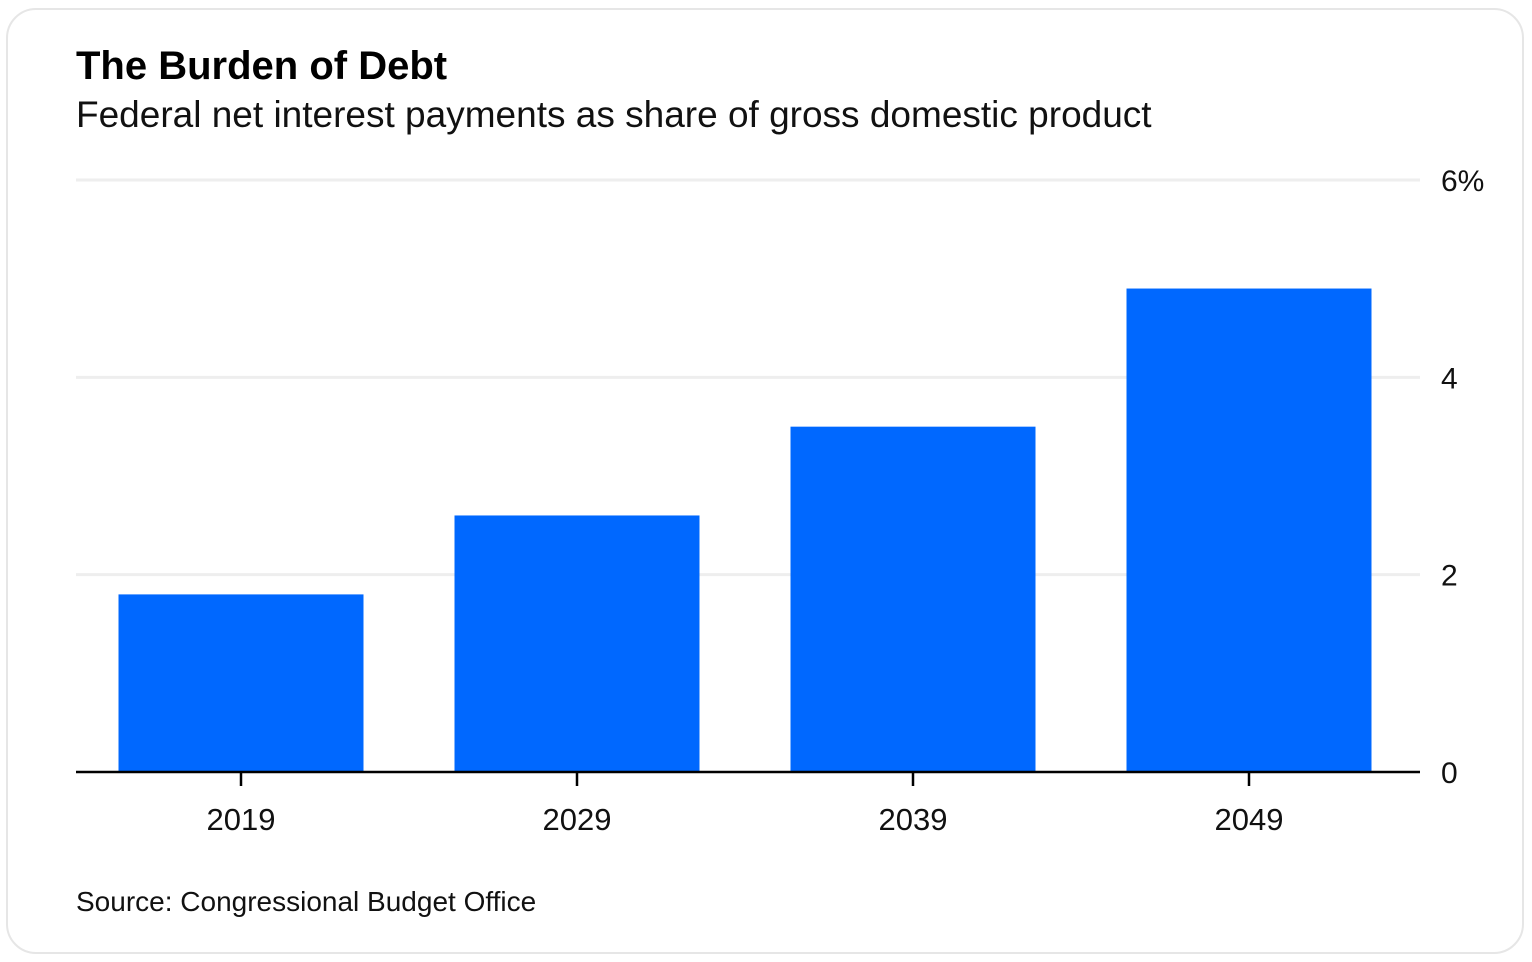  I want to click on x-tick-label: 2019, so click(241, 819).